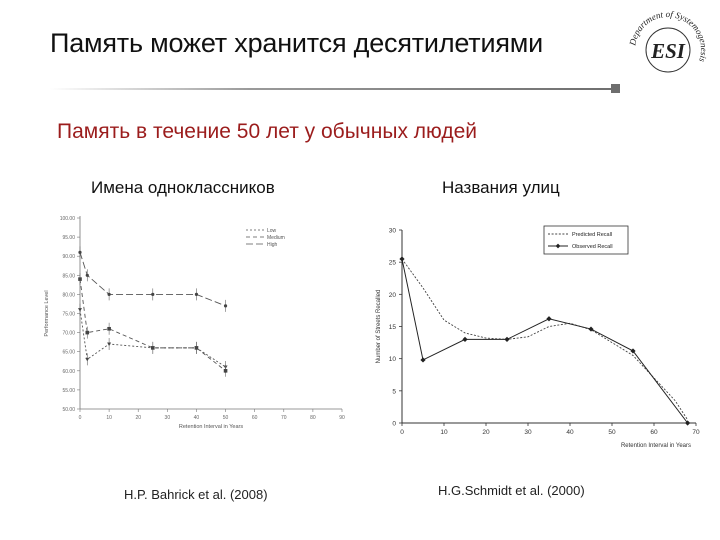 This screenshot has height=540, width=720. Describe the element at coordinates (68, 257) in the screenshot. I see `y-tick-label: 90.00` at that location.